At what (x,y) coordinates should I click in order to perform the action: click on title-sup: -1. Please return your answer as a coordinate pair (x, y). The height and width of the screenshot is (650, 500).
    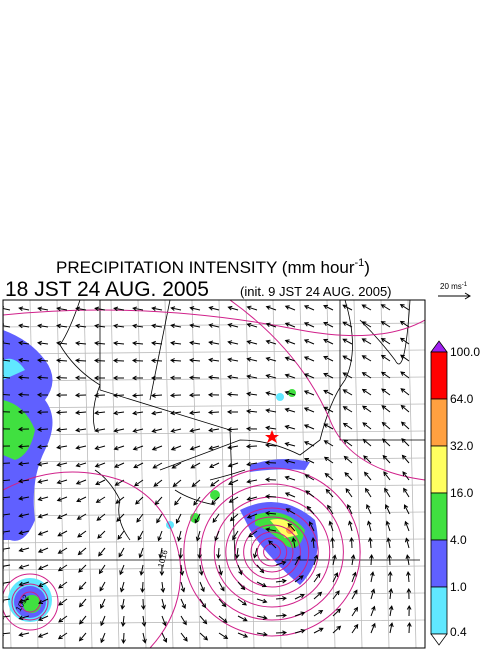
    Looking at the image, I should click on (360, 263).